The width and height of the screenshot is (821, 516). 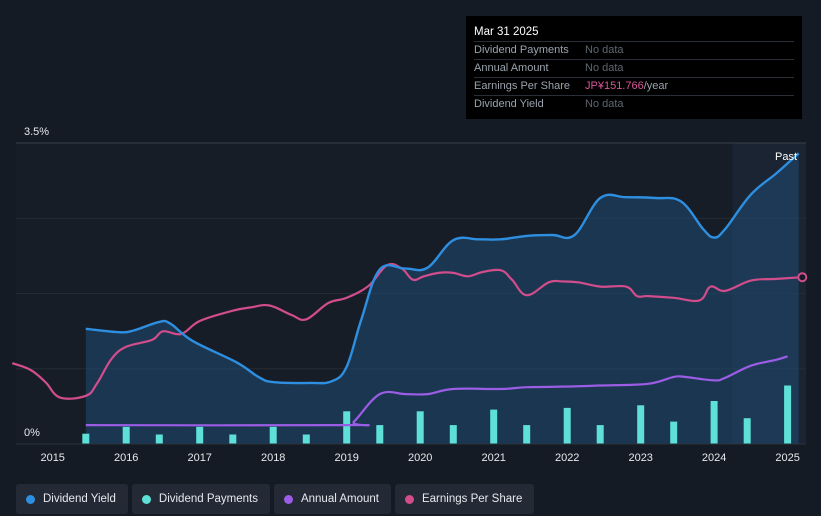 I want to click on annual-amount-dot-icon, so click(x=288, y=499).